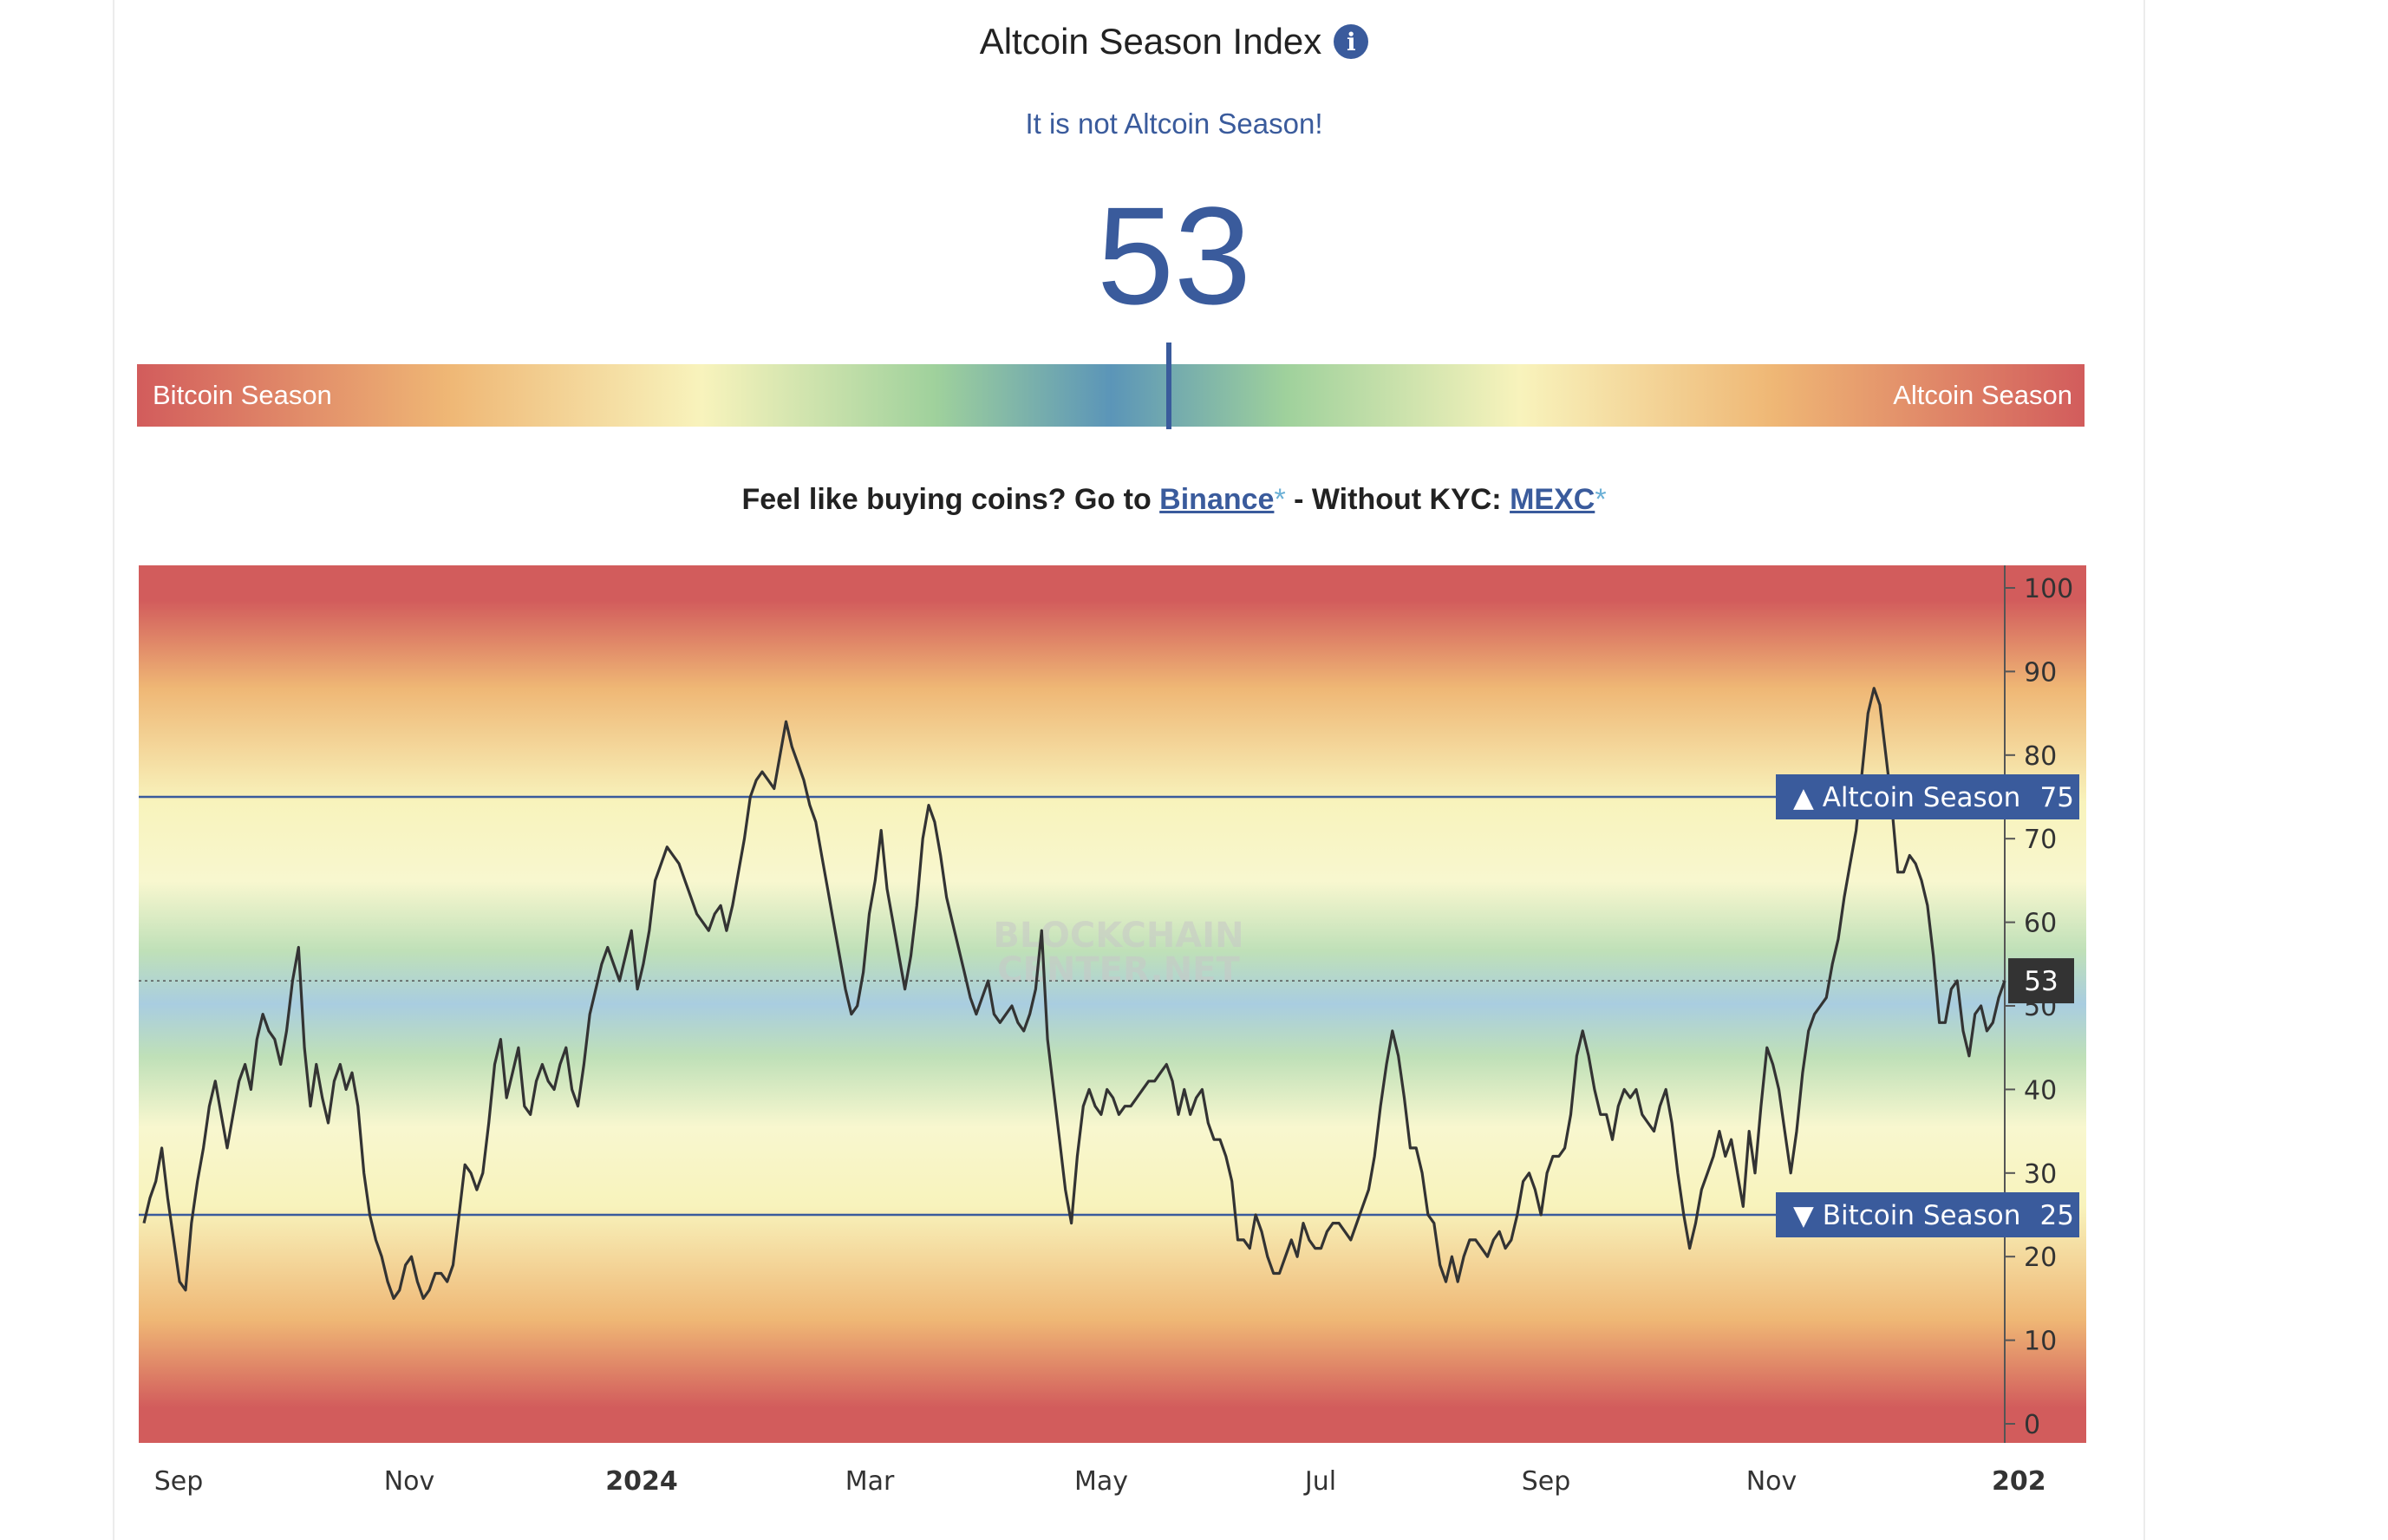 This screenshot has height=1540, width=2388. Describe the element at coordinates (2040, 672) in the screenshot. I see `y-tick-label: 90` at that location.